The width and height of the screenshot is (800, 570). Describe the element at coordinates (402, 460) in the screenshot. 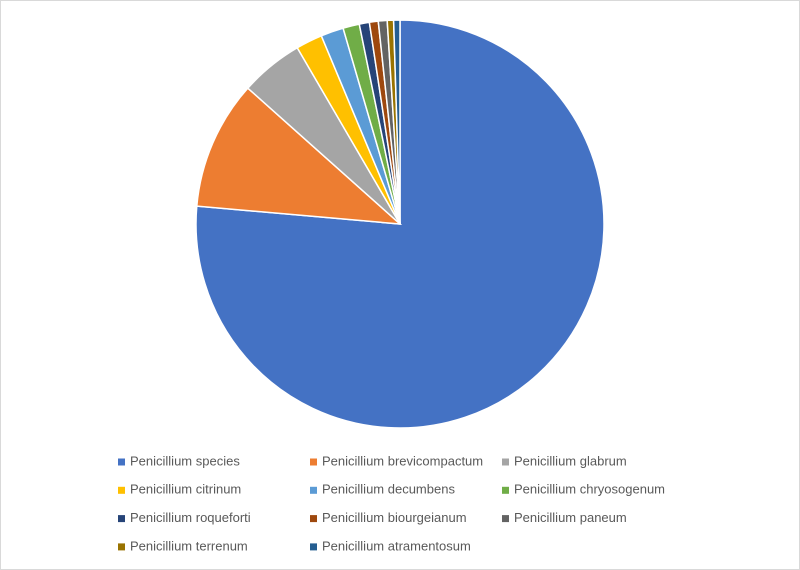

I see `legend-label: Penicillium brevicompactum` at that location.